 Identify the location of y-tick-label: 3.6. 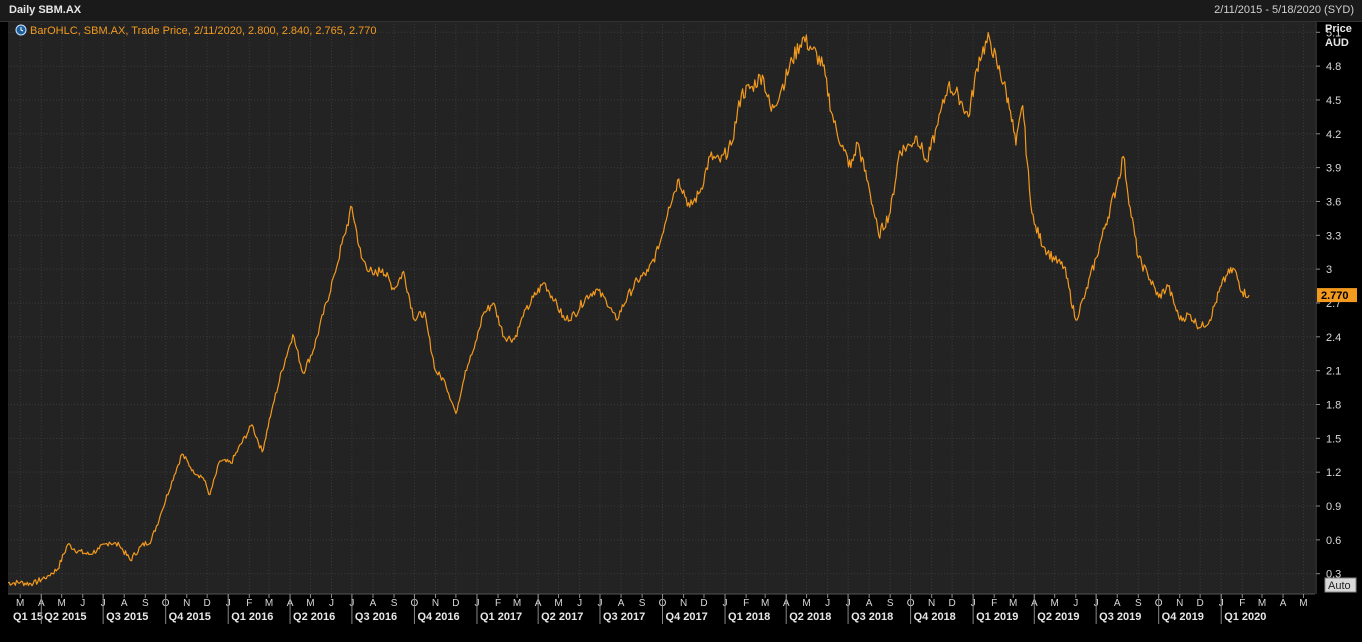
(1333, 202).